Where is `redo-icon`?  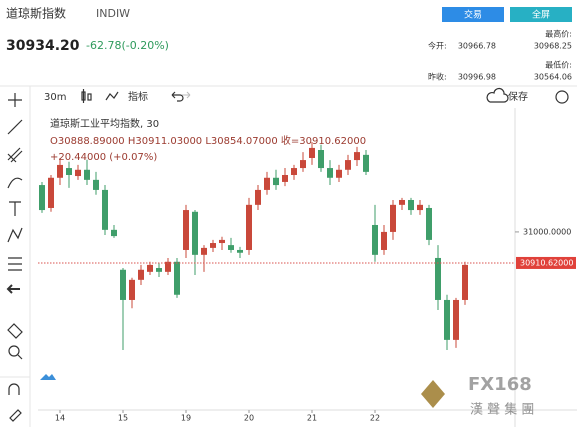 redo-icon is located at coordinates (186, 95).